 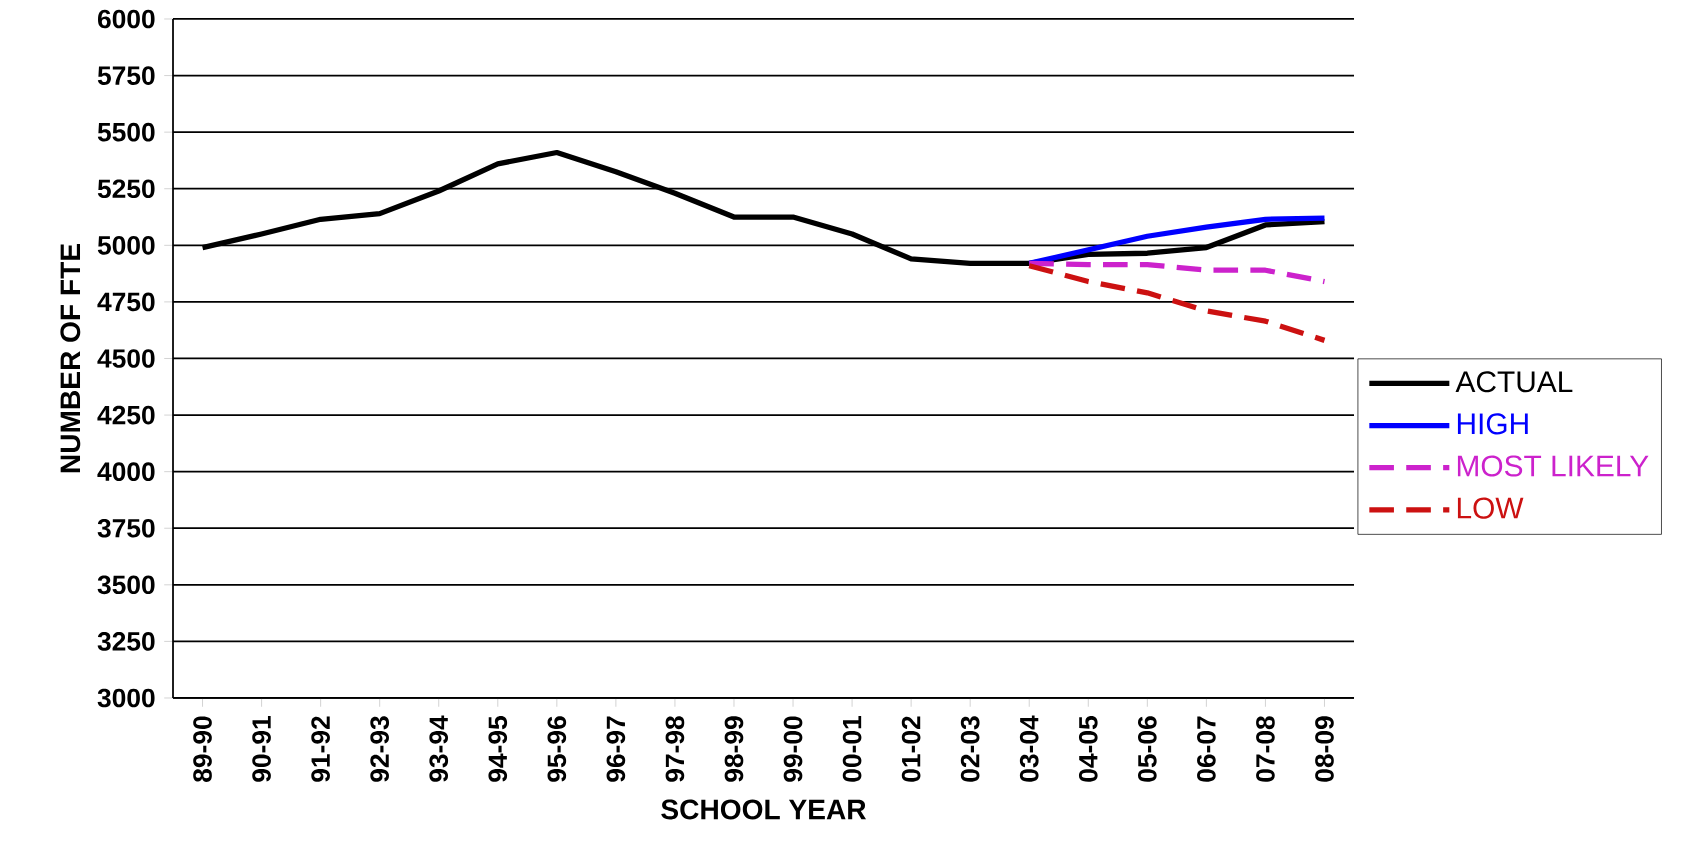 What do you see at coordinates (126, 75) in the screenshot?
I see `y-tick-label: 5750` at bounding box center [126, 75].